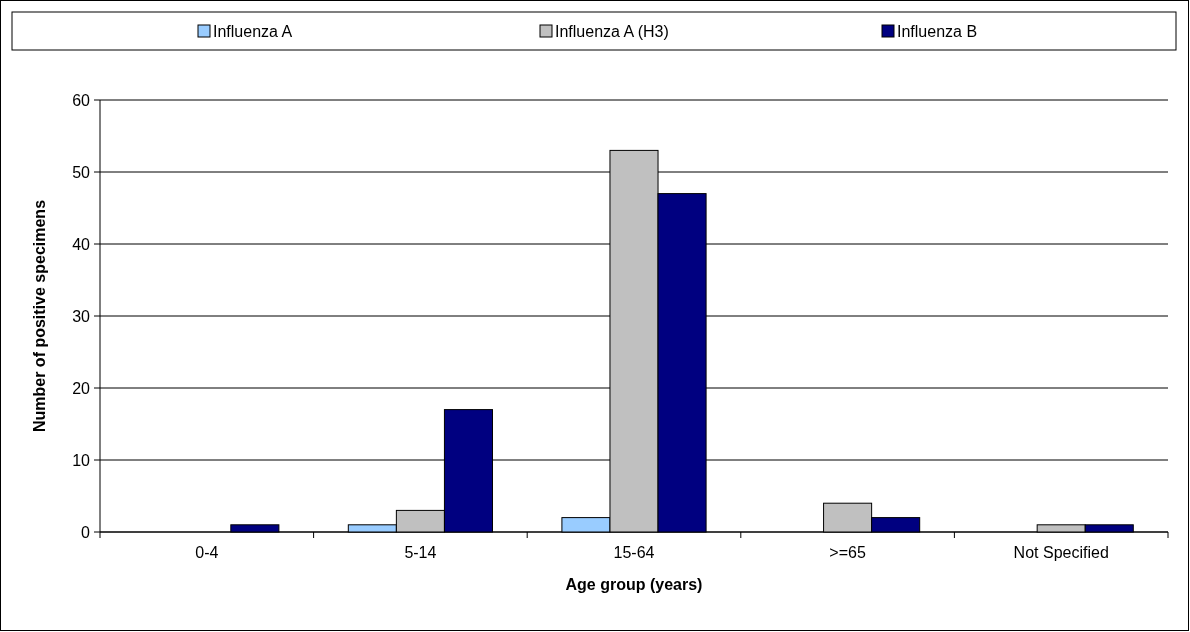 This screenshot has height=632, width=1190. What do you see at coordinates (1061, 552) in the screenshot?
I see `x-tick-label: Not Specified` at bounding box center [1061, 552].